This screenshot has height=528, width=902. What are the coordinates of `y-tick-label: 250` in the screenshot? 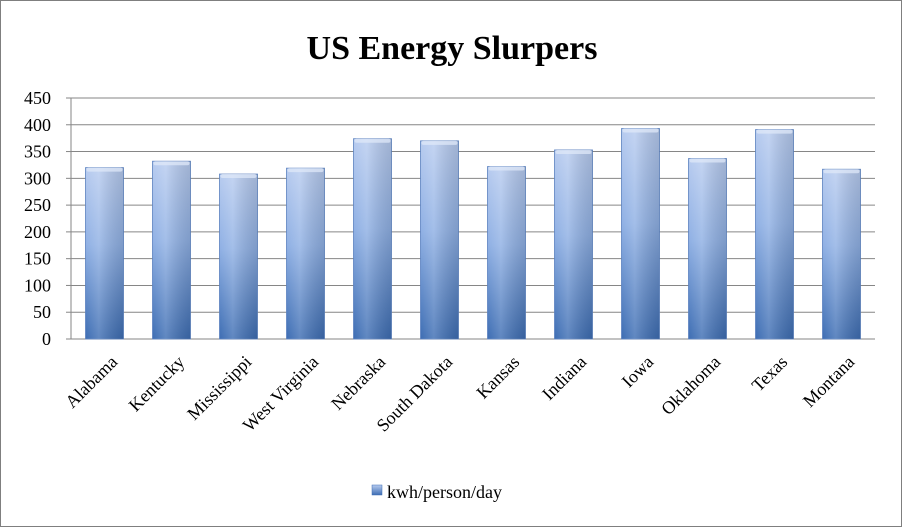 It's located at (37, 205).